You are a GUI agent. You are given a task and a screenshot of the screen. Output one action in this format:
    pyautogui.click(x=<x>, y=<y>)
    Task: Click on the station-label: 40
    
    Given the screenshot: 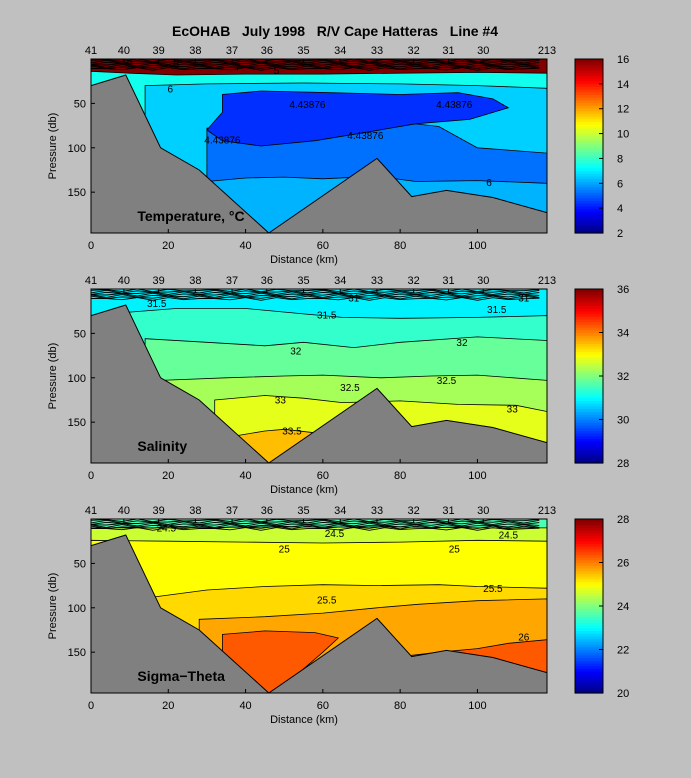 What is the action you would take?
    pyautogui.click(x=124, y=281)
    